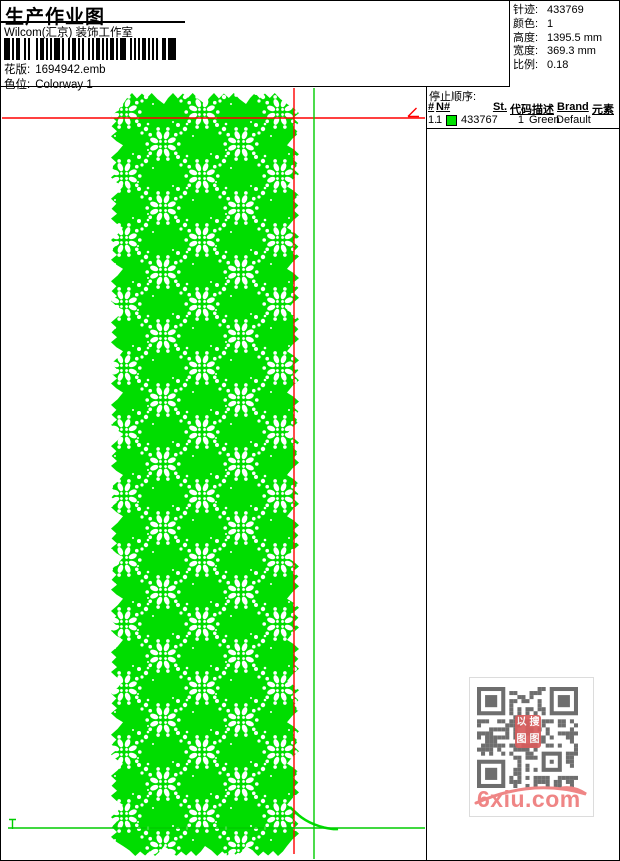  Describe the element at coordinates (526, 51) in the screenshot. I see `info-label: 宽度:` at that location.